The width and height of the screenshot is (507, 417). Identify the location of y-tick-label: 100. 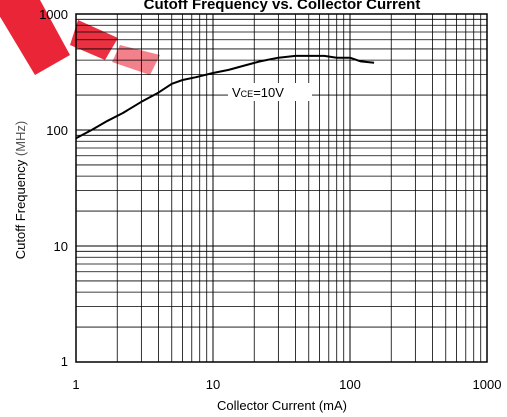
(57, 130).